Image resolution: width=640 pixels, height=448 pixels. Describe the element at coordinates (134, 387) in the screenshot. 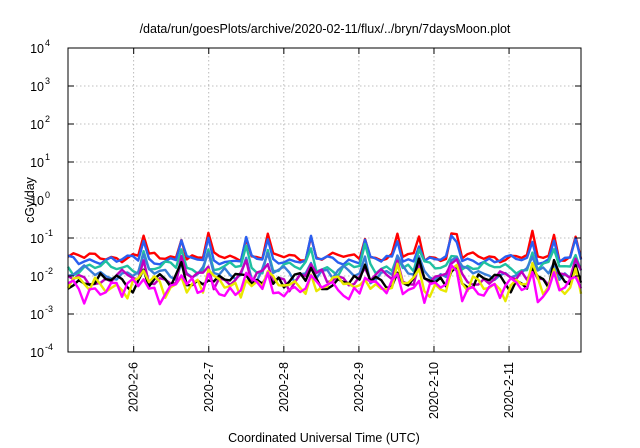

I see `x-tick-label: 2020-2-6` at that location.